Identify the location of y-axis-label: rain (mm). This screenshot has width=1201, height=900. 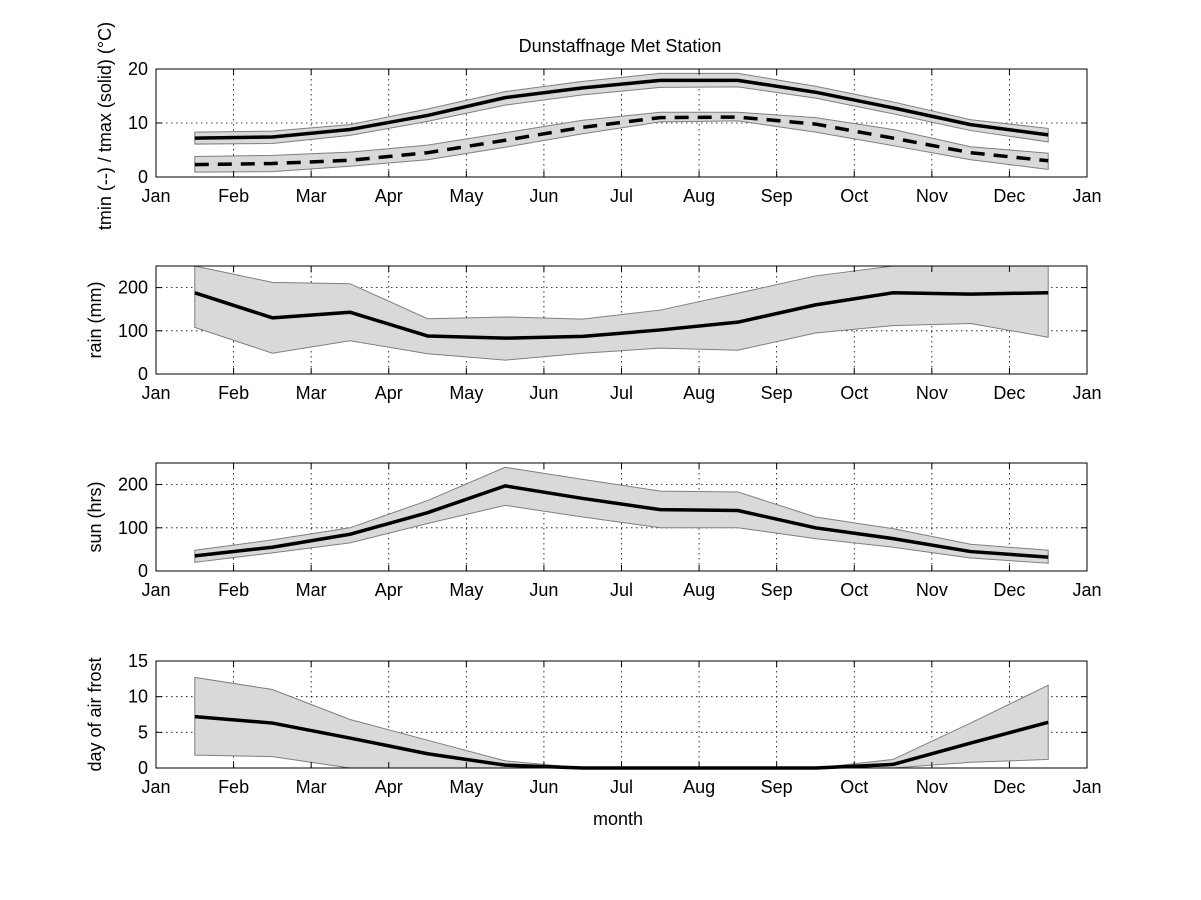
(95, 320).